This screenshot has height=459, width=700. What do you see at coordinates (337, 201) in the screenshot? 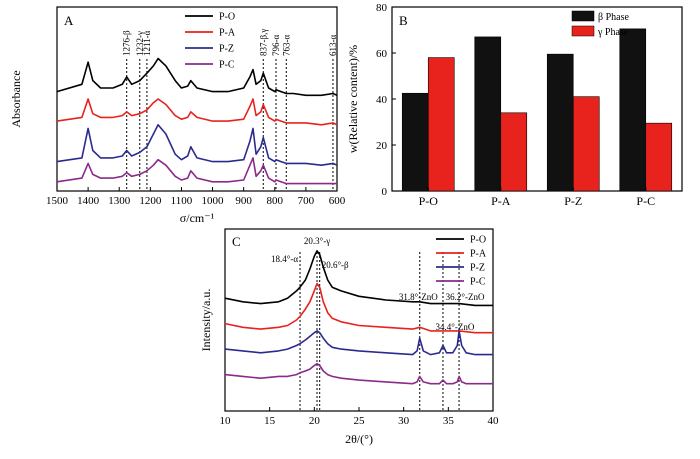
I see `x-tick-label: 600` at bounding box center [337, 201].